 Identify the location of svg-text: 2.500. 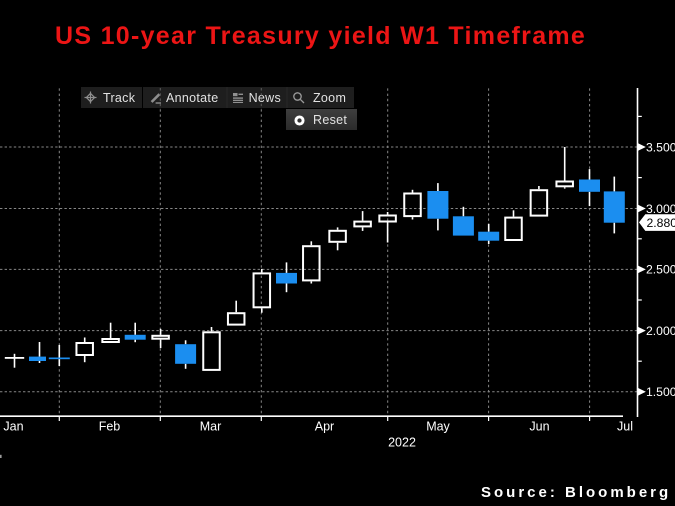
(660, 270).